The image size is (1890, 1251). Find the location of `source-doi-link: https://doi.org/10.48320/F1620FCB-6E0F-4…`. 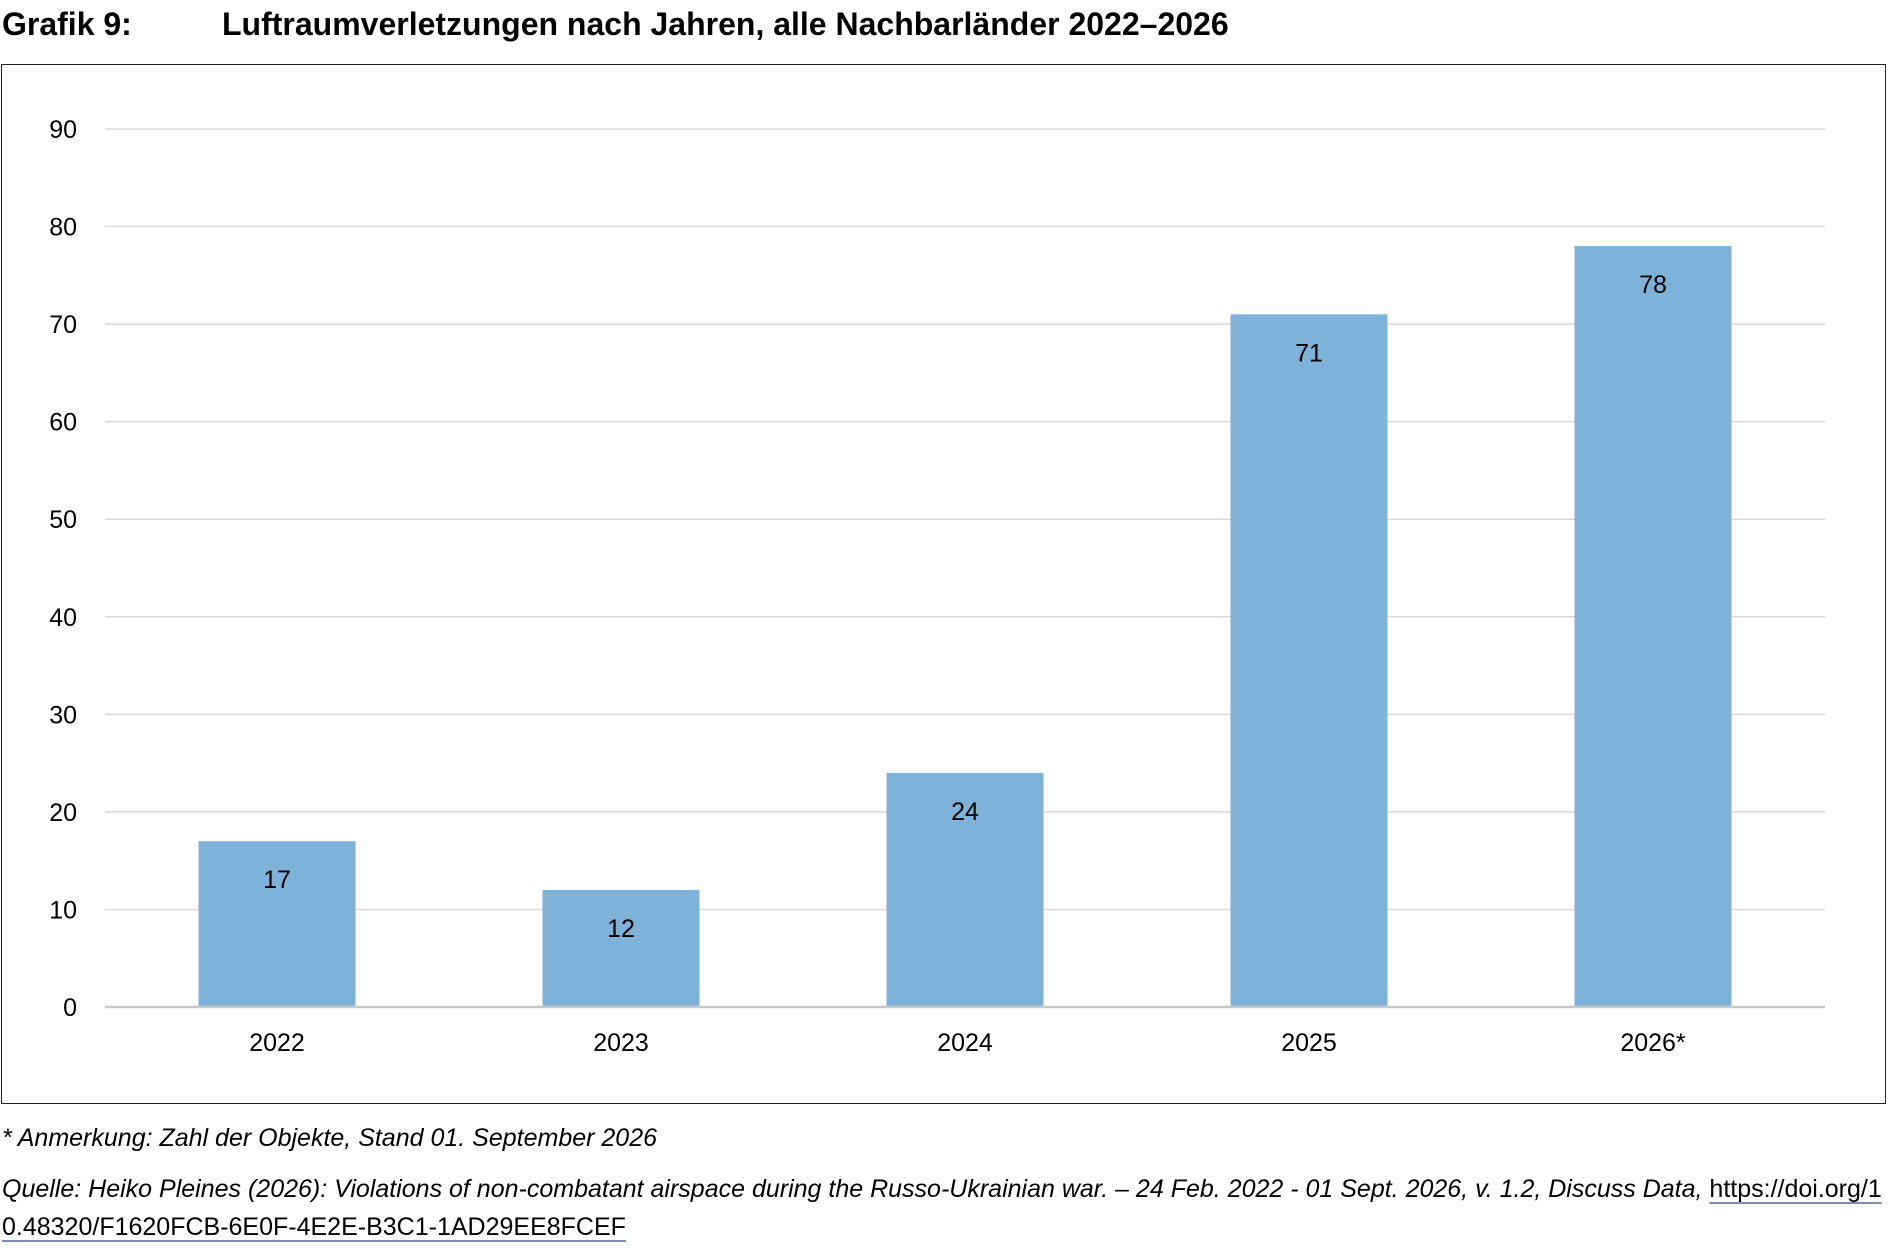

source-doi-link: https://doi.org/10.48320/F1620FCB-6E0F-4… is located at coordinates (942, 1208).